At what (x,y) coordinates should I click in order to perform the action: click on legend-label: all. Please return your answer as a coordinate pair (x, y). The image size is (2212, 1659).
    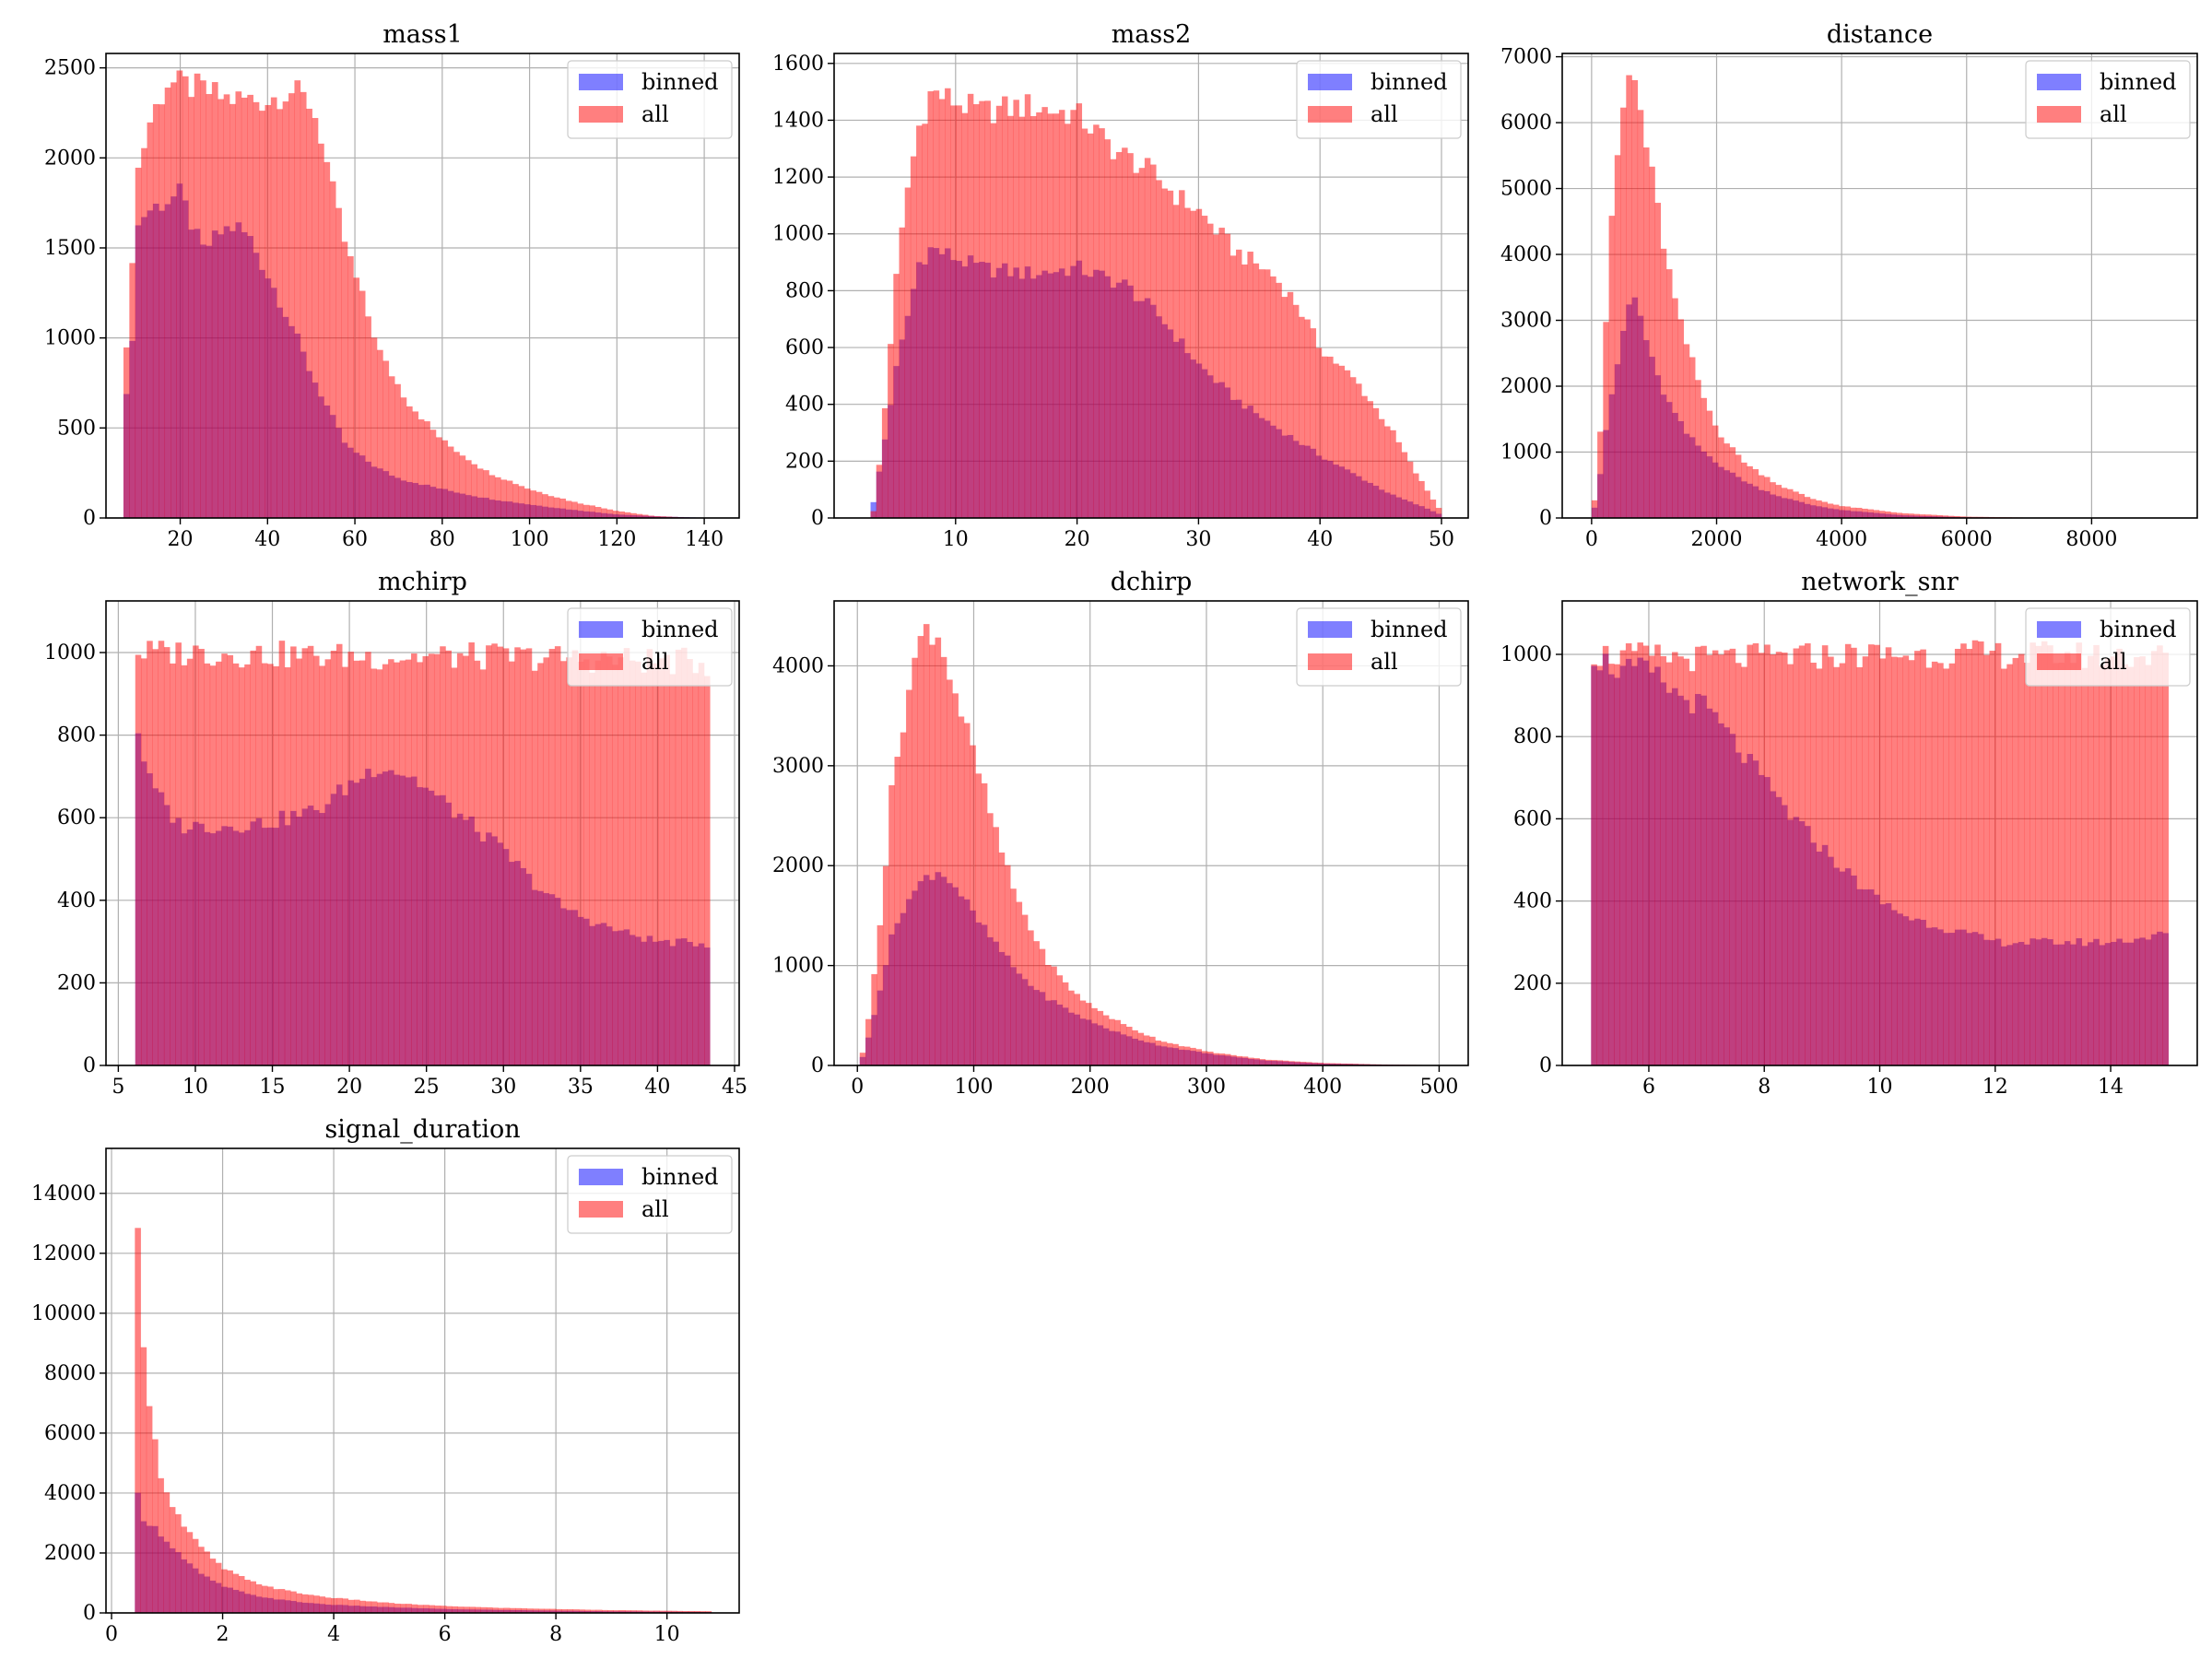
    Looking at the image, I should click on (655, 662).